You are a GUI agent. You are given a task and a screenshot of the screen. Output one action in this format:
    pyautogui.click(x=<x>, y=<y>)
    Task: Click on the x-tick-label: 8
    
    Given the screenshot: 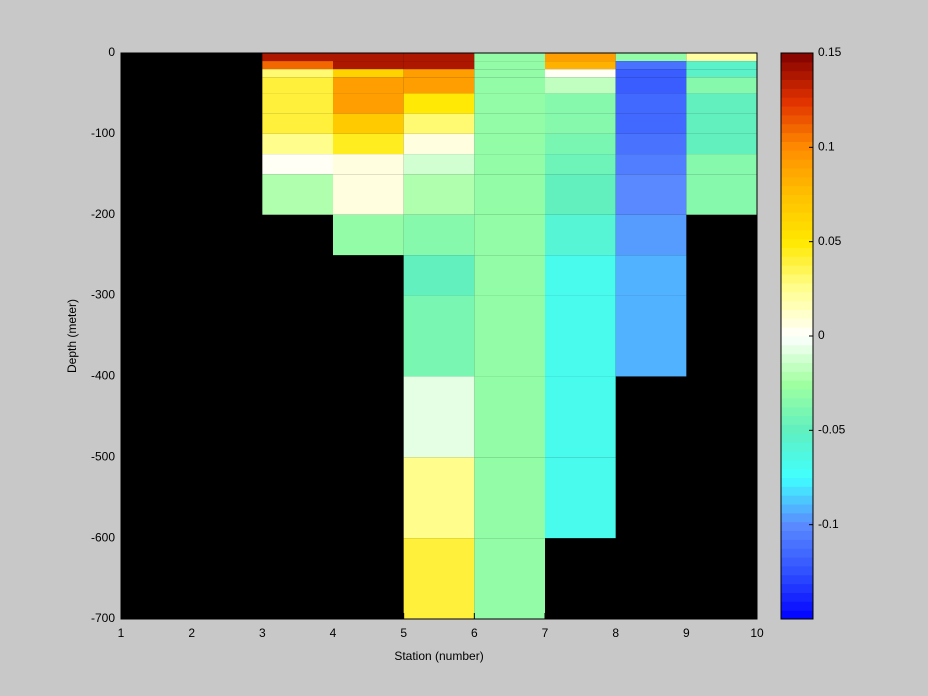 What is the action you would take?
    pyautogui.click(x=615, y=633)
    